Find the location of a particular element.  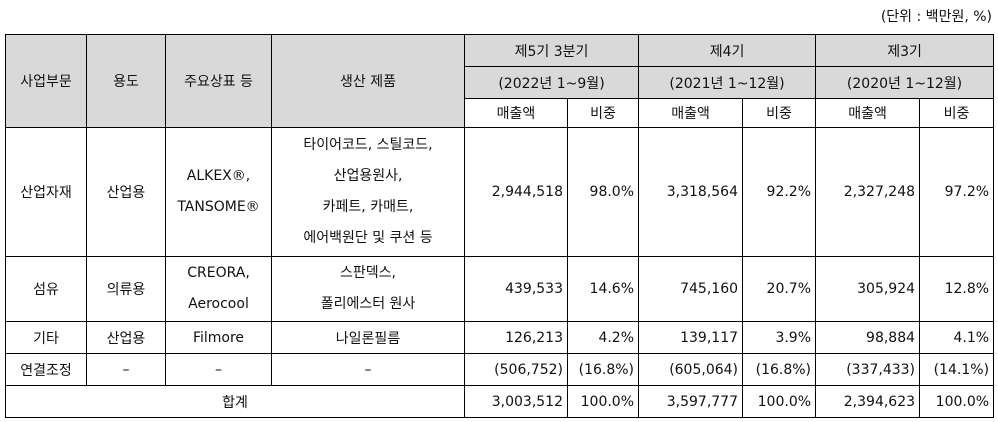

ratio-cell: 12.8% is located at coordinates (957, 289).